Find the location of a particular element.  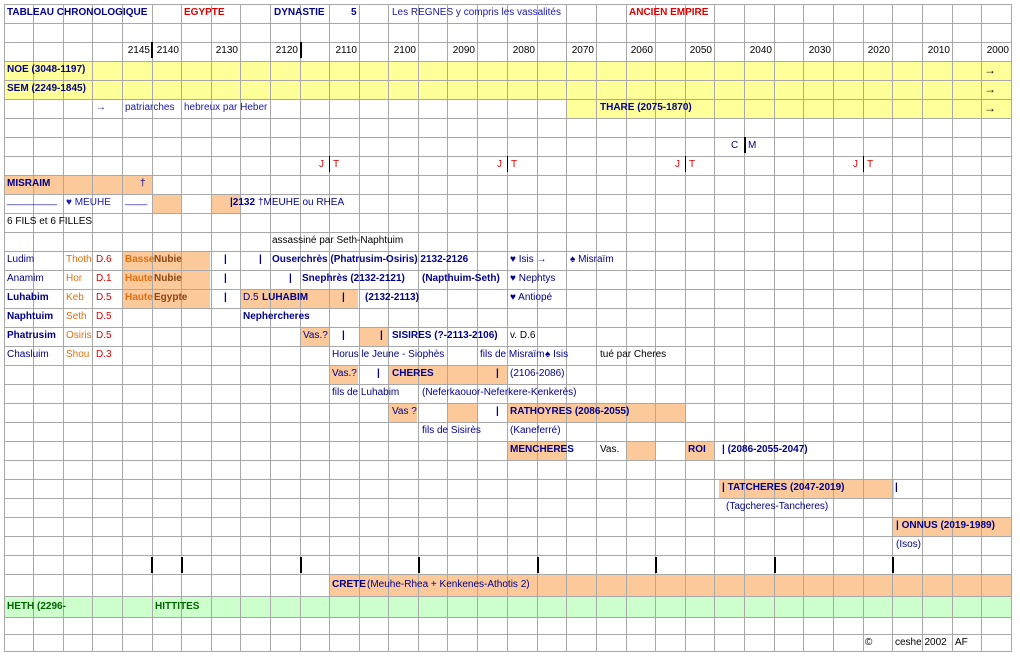

year-label: 2140 is located at coordinates (167, 50).